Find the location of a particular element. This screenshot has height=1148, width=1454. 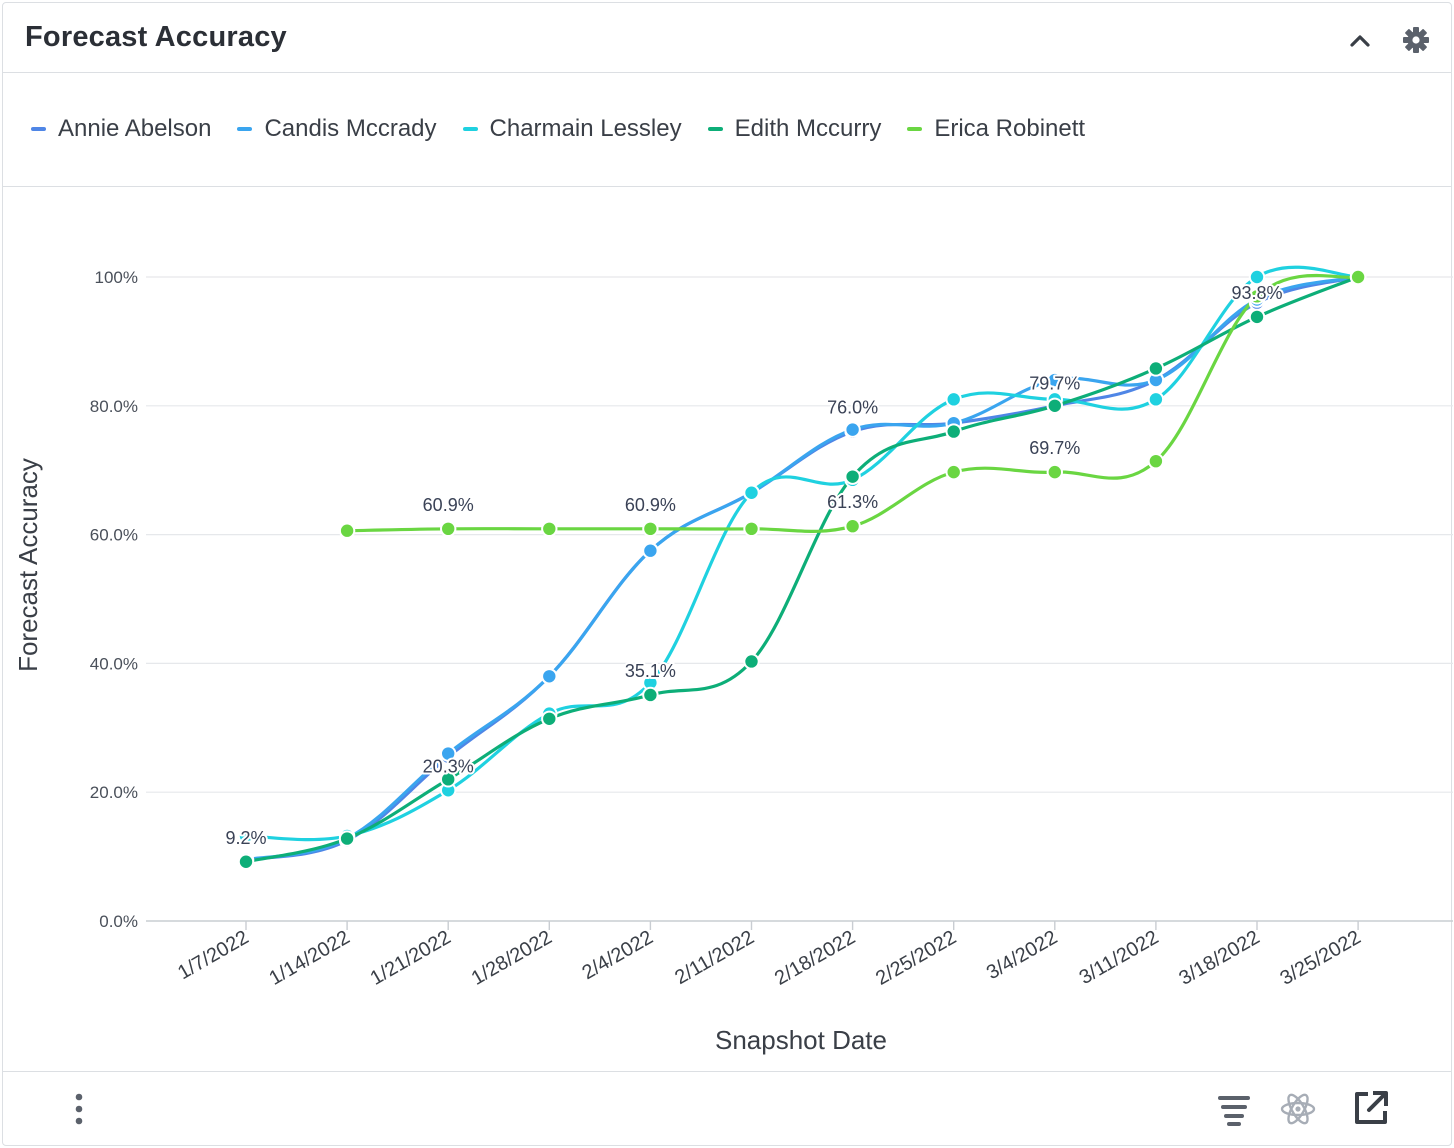

legend-label: Erica Robinett is located at coordinates (1010, 128).